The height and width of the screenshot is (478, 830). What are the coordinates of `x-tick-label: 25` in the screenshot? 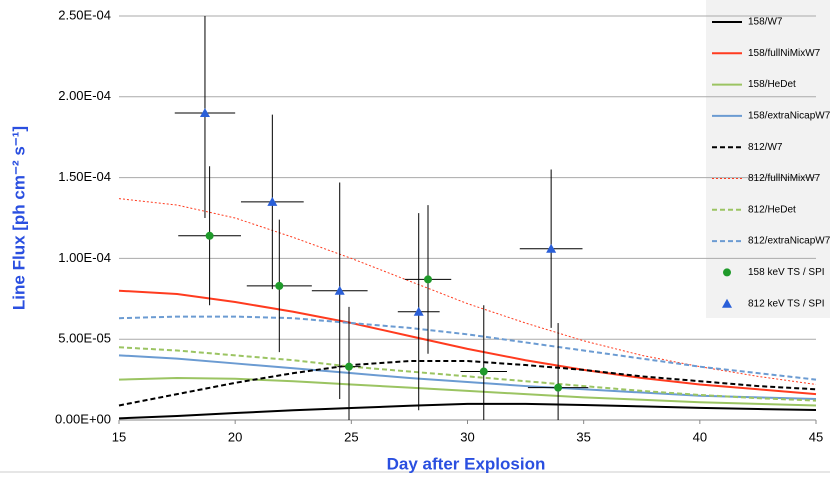 It's located at (351, 436).